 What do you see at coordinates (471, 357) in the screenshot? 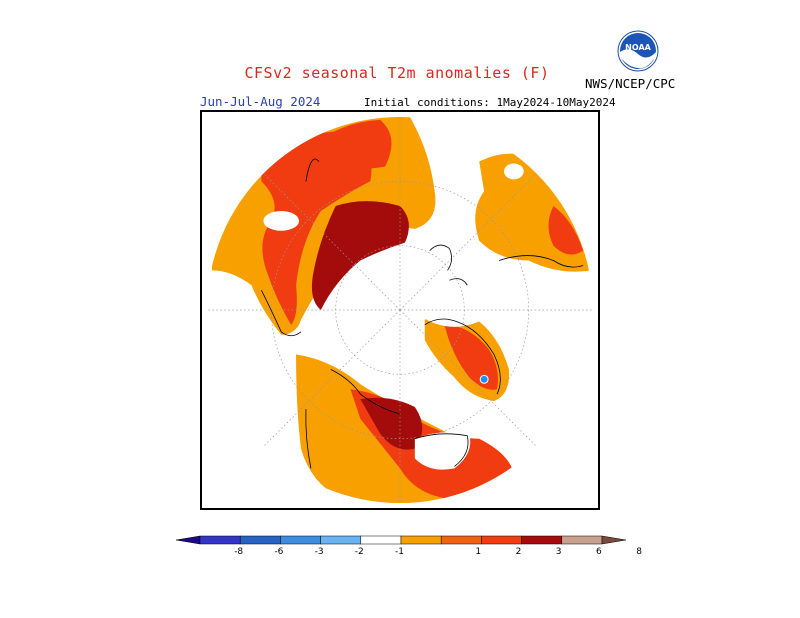
I see `anomaly-region-greenland-core` at bounding box center [471, 357].